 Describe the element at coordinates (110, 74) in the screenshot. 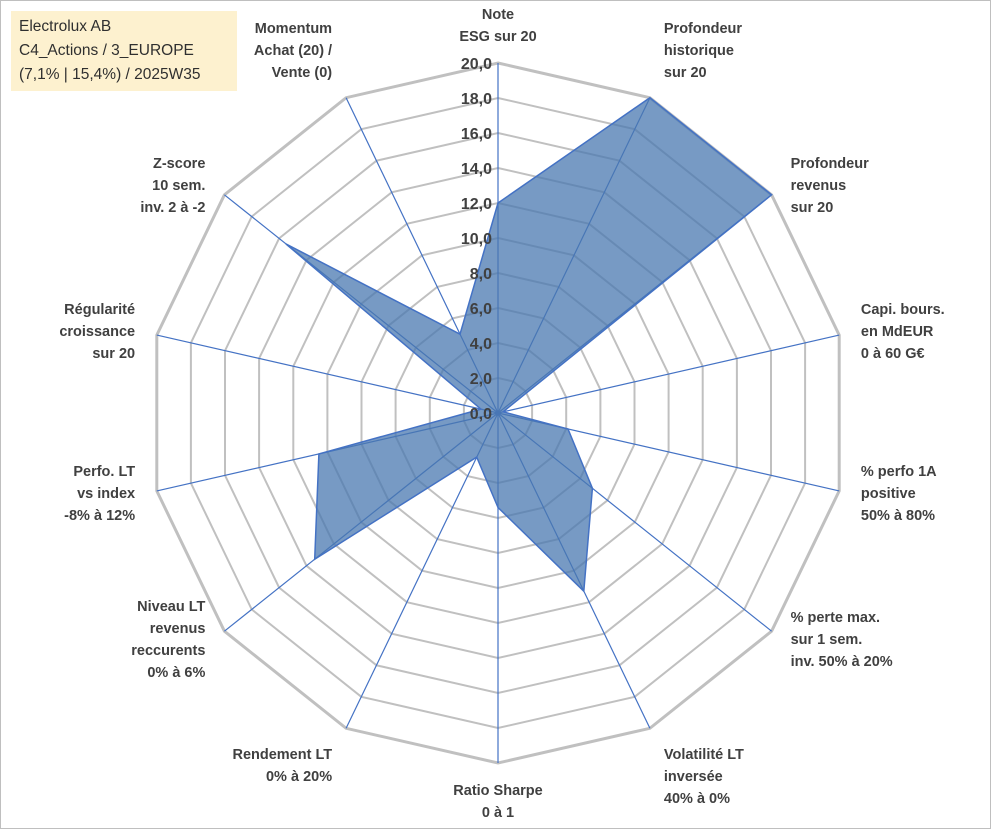

I see `title-line-3: (7,1% | 15,4%) / 2025W35` at that location.